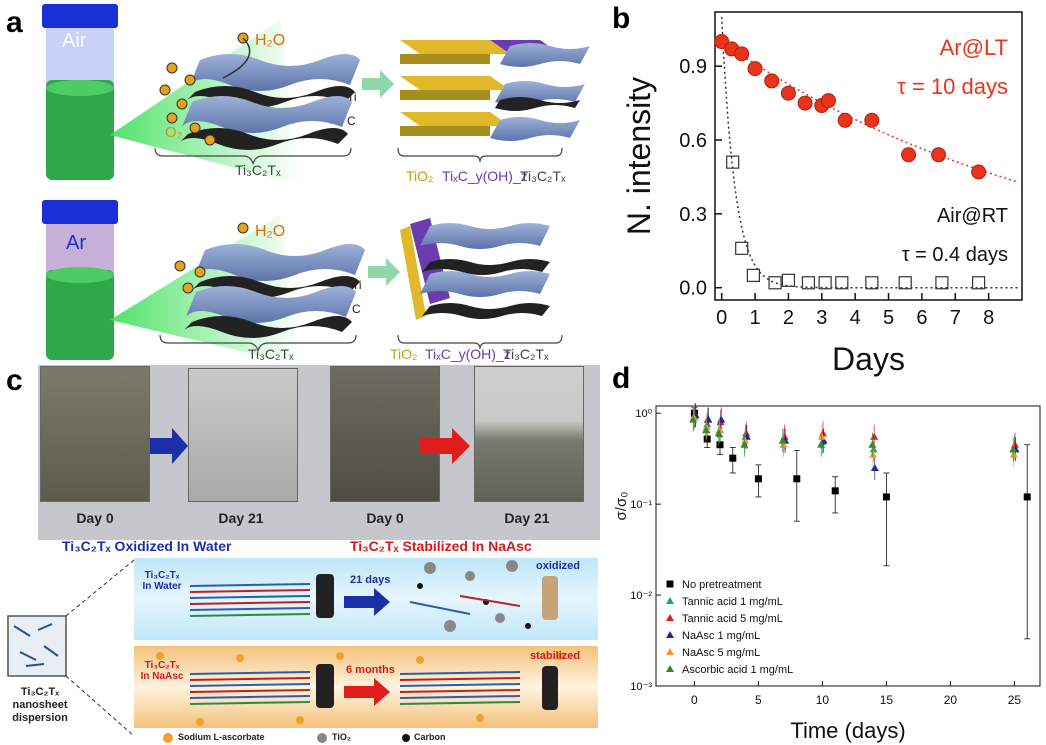 The image size is (1046, 745). What do you see at coordinates (641, 687) in the screenshot?
I see `y-tick-label: 10⁻³` at bounding box center [641, 687].